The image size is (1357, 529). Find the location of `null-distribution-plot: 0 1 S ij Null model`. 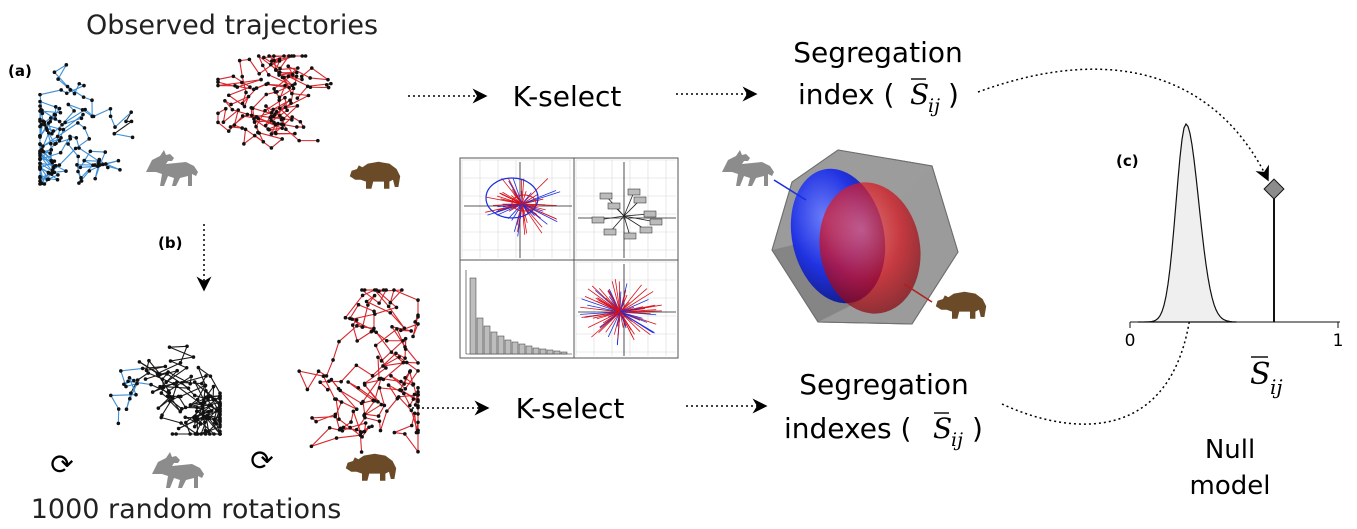

null-distribution-plot: 0 1 S ij Null model is located at coordinates (1234, 311).